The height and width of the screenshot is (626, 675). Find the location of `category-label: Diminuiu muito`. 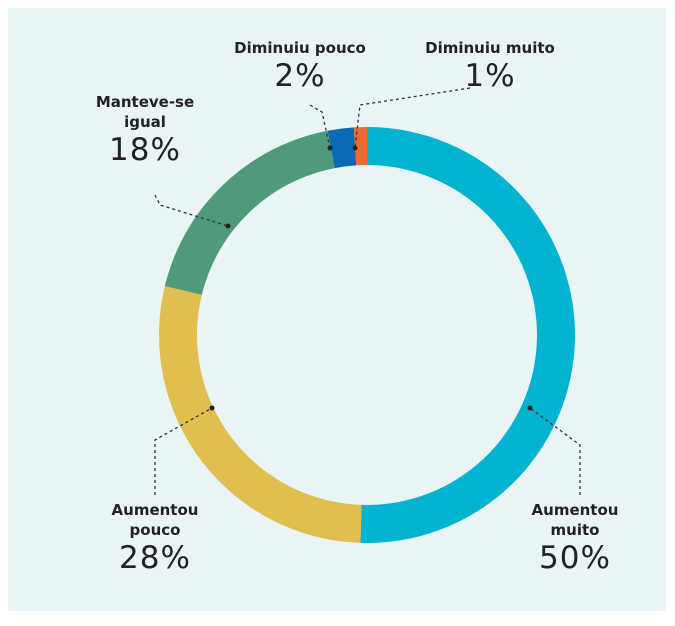

category-label: Diminuiu muito is located at coordinates (490, 48).